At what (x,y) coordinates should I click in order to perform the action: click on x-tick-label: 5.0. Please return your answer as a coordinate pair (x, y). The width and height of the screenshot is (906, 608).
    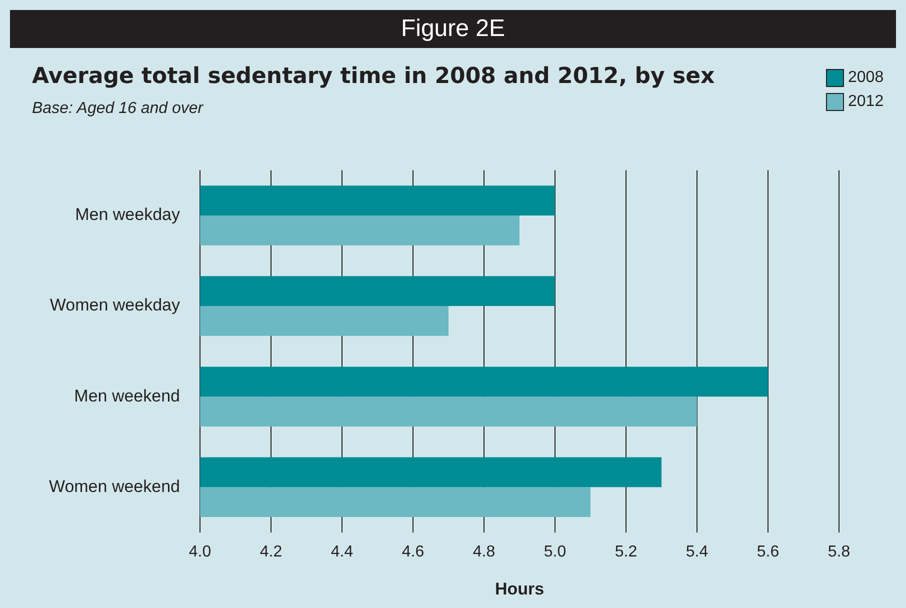
    Looking at the image, I should click on (555, 551).